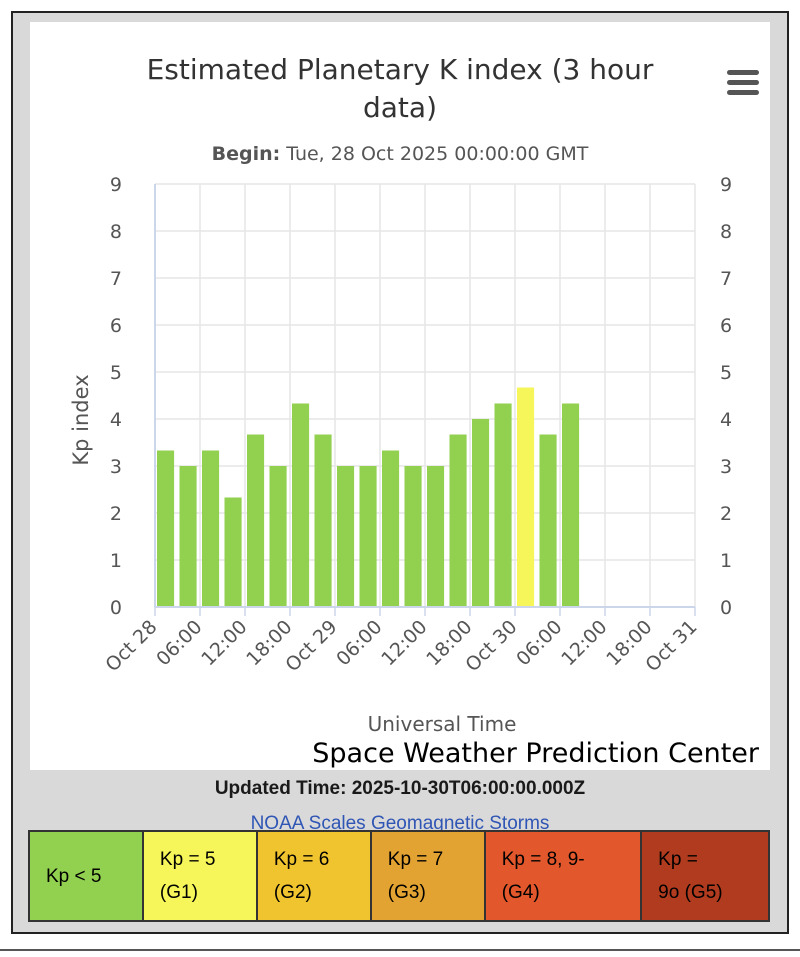 This screenshot has height=957, width=800. Describe the element at coordinates (415, 859) in the screenshot. I see `legend-g3-line1: Kp = 7` at that location.